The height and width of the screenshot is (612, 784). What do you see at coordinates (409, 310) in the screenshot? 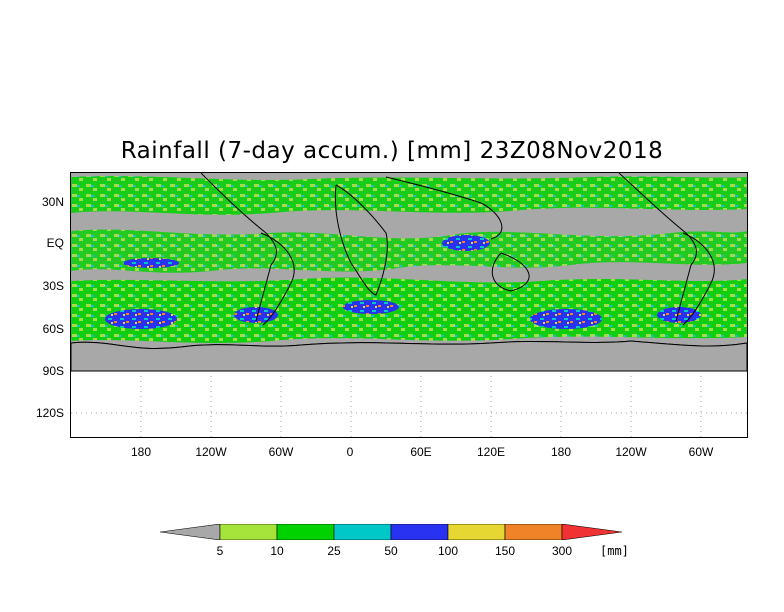
I see `rain-band-south` at bounding box center [409, 310].